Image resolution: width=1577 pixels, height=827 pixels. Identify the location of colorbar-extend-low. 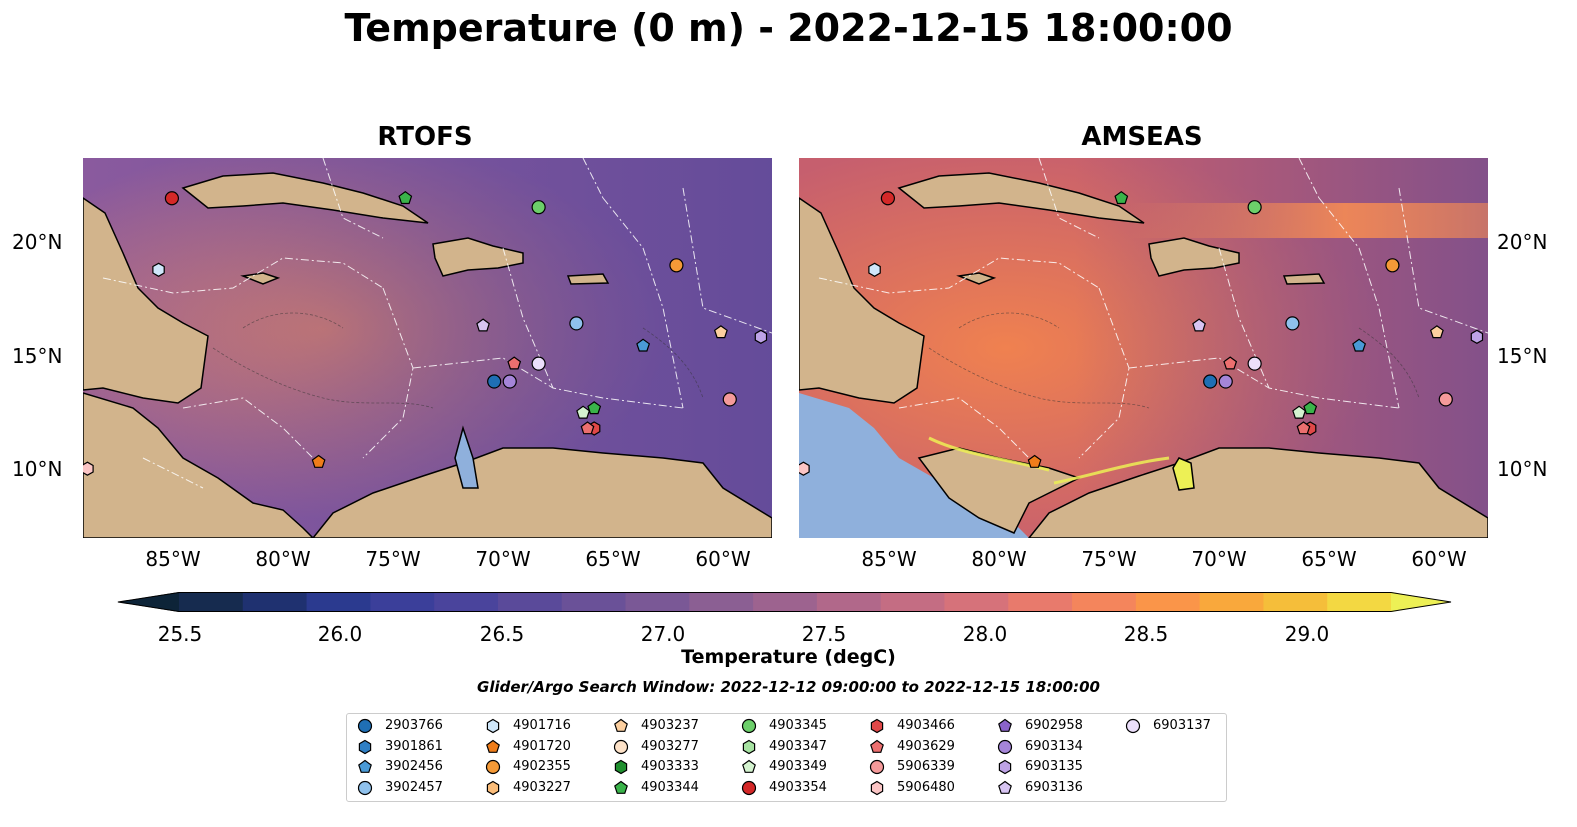
(148, 602).